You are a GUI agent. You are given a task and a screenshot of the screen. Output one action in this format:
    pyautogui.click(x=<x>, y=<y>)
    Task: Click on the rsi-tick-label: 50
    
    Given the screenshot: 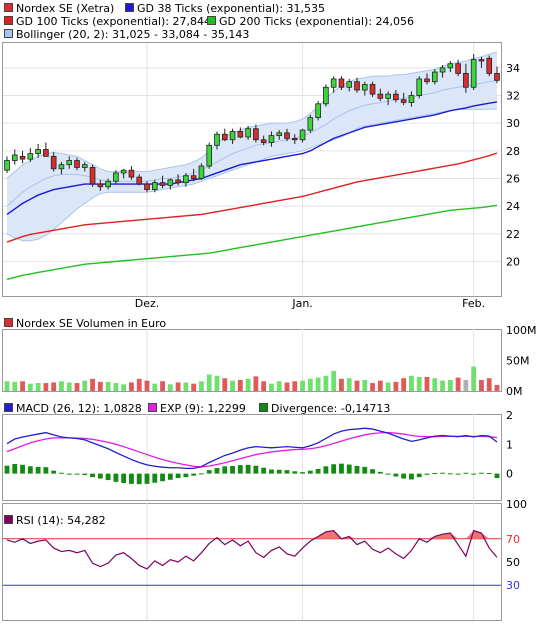 What is the action you would take?
    pyautogui.click(x=513, y=562)
    